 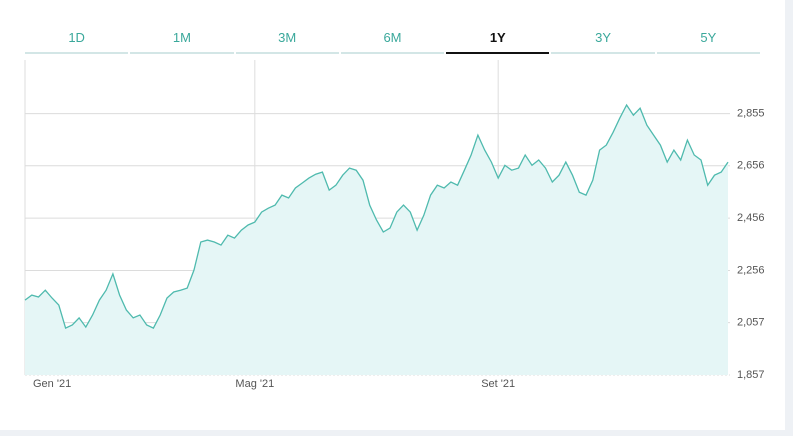 What do you see at coordinates (751, 114) in the screenshot?
I see `y-tick-label: 2,855` at bounding box center [751, 114].